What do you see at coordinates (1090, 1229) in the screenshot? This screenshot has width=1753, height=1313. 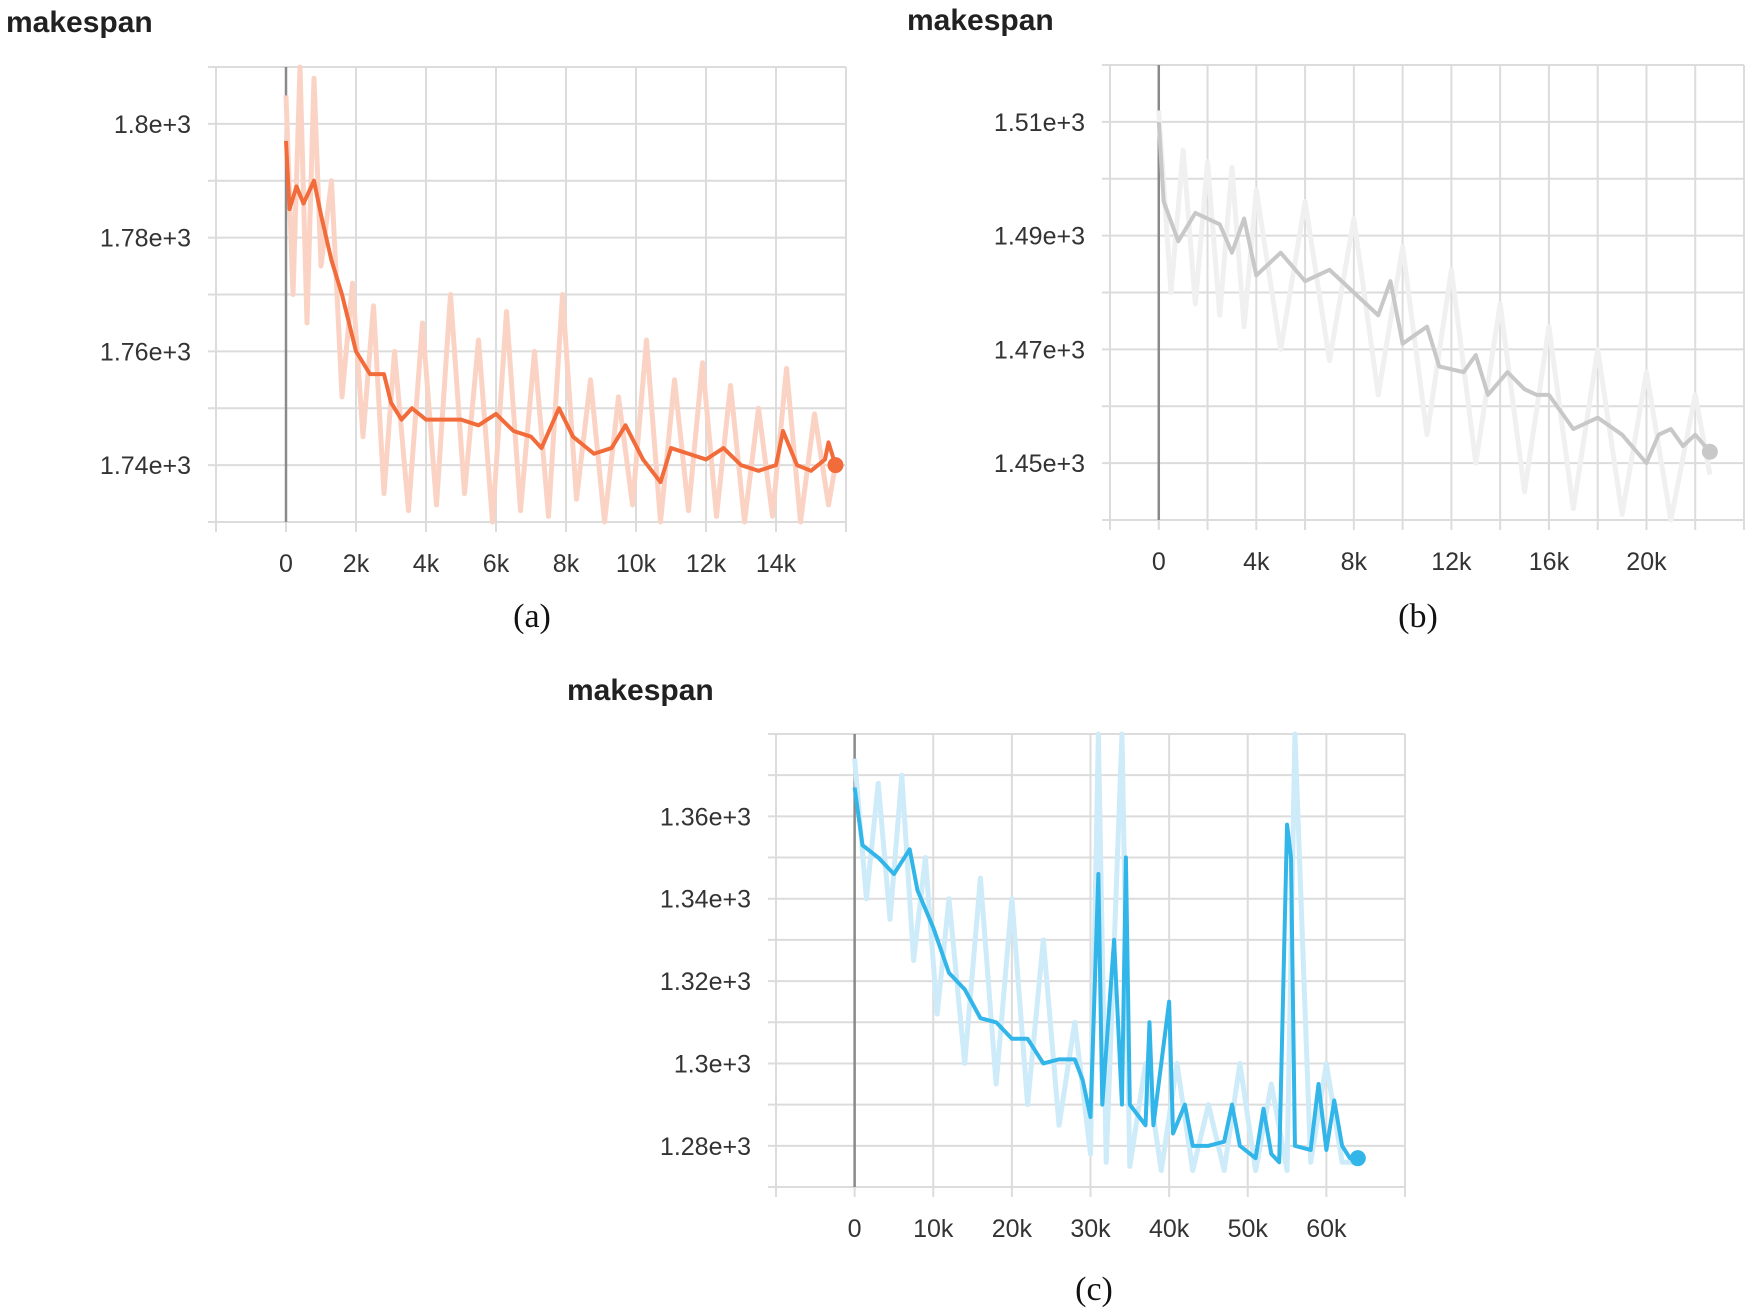 I see `x-tick-label: 30k` at bounding box center [1090, 1229].